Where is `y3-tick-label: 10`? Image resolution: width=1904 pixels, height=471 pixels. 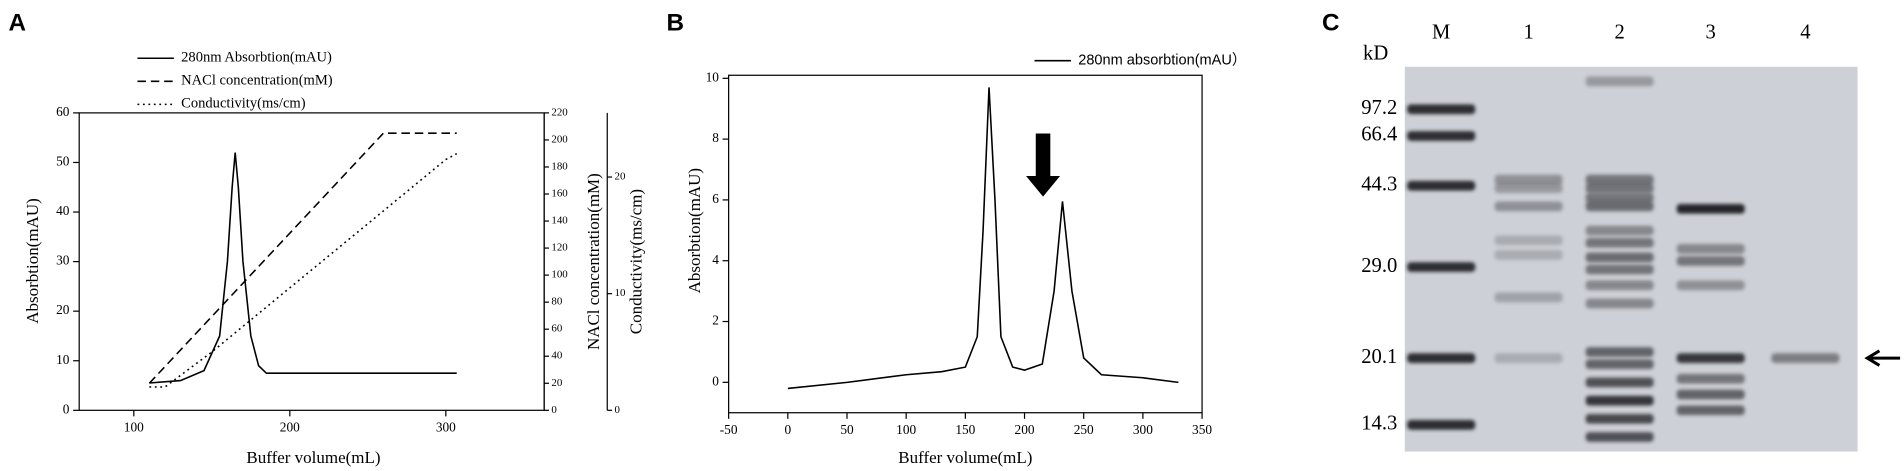 y3-tick-label: 10 is located at coordinates (620, 293).